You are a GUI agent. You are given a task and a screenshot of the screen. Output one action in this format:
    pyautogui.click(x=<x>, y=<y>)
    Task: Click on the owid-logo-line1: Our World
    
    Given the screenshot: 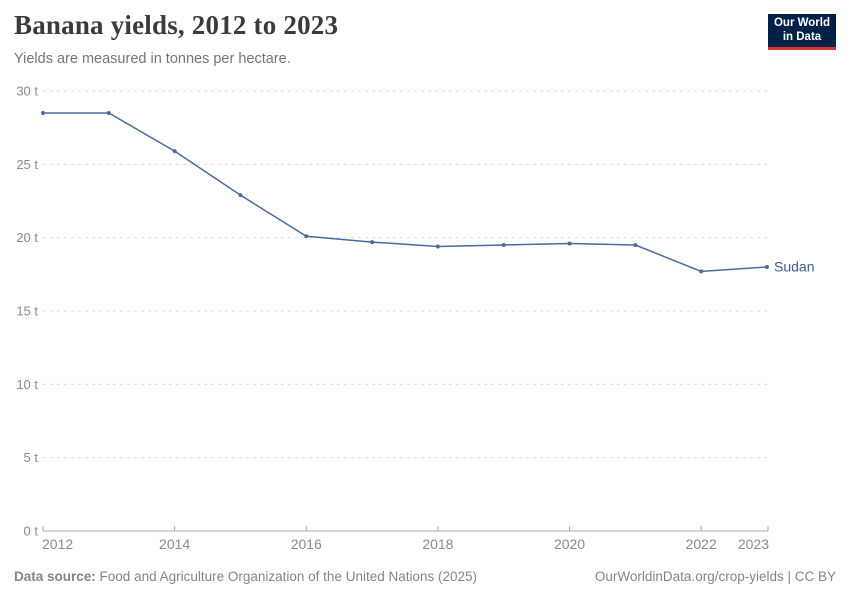 What is the action you would take?
    pyautogui.click(x=801, y=23)
    